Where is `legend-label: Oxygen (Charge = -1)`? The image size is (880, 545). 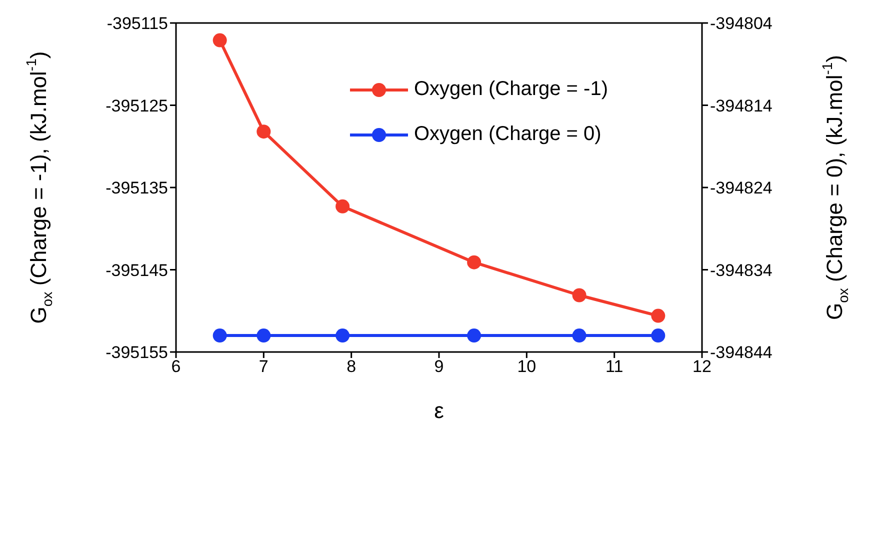
legend-label: Oxygen (Charge = -1) is located at coordinates (511, 89).